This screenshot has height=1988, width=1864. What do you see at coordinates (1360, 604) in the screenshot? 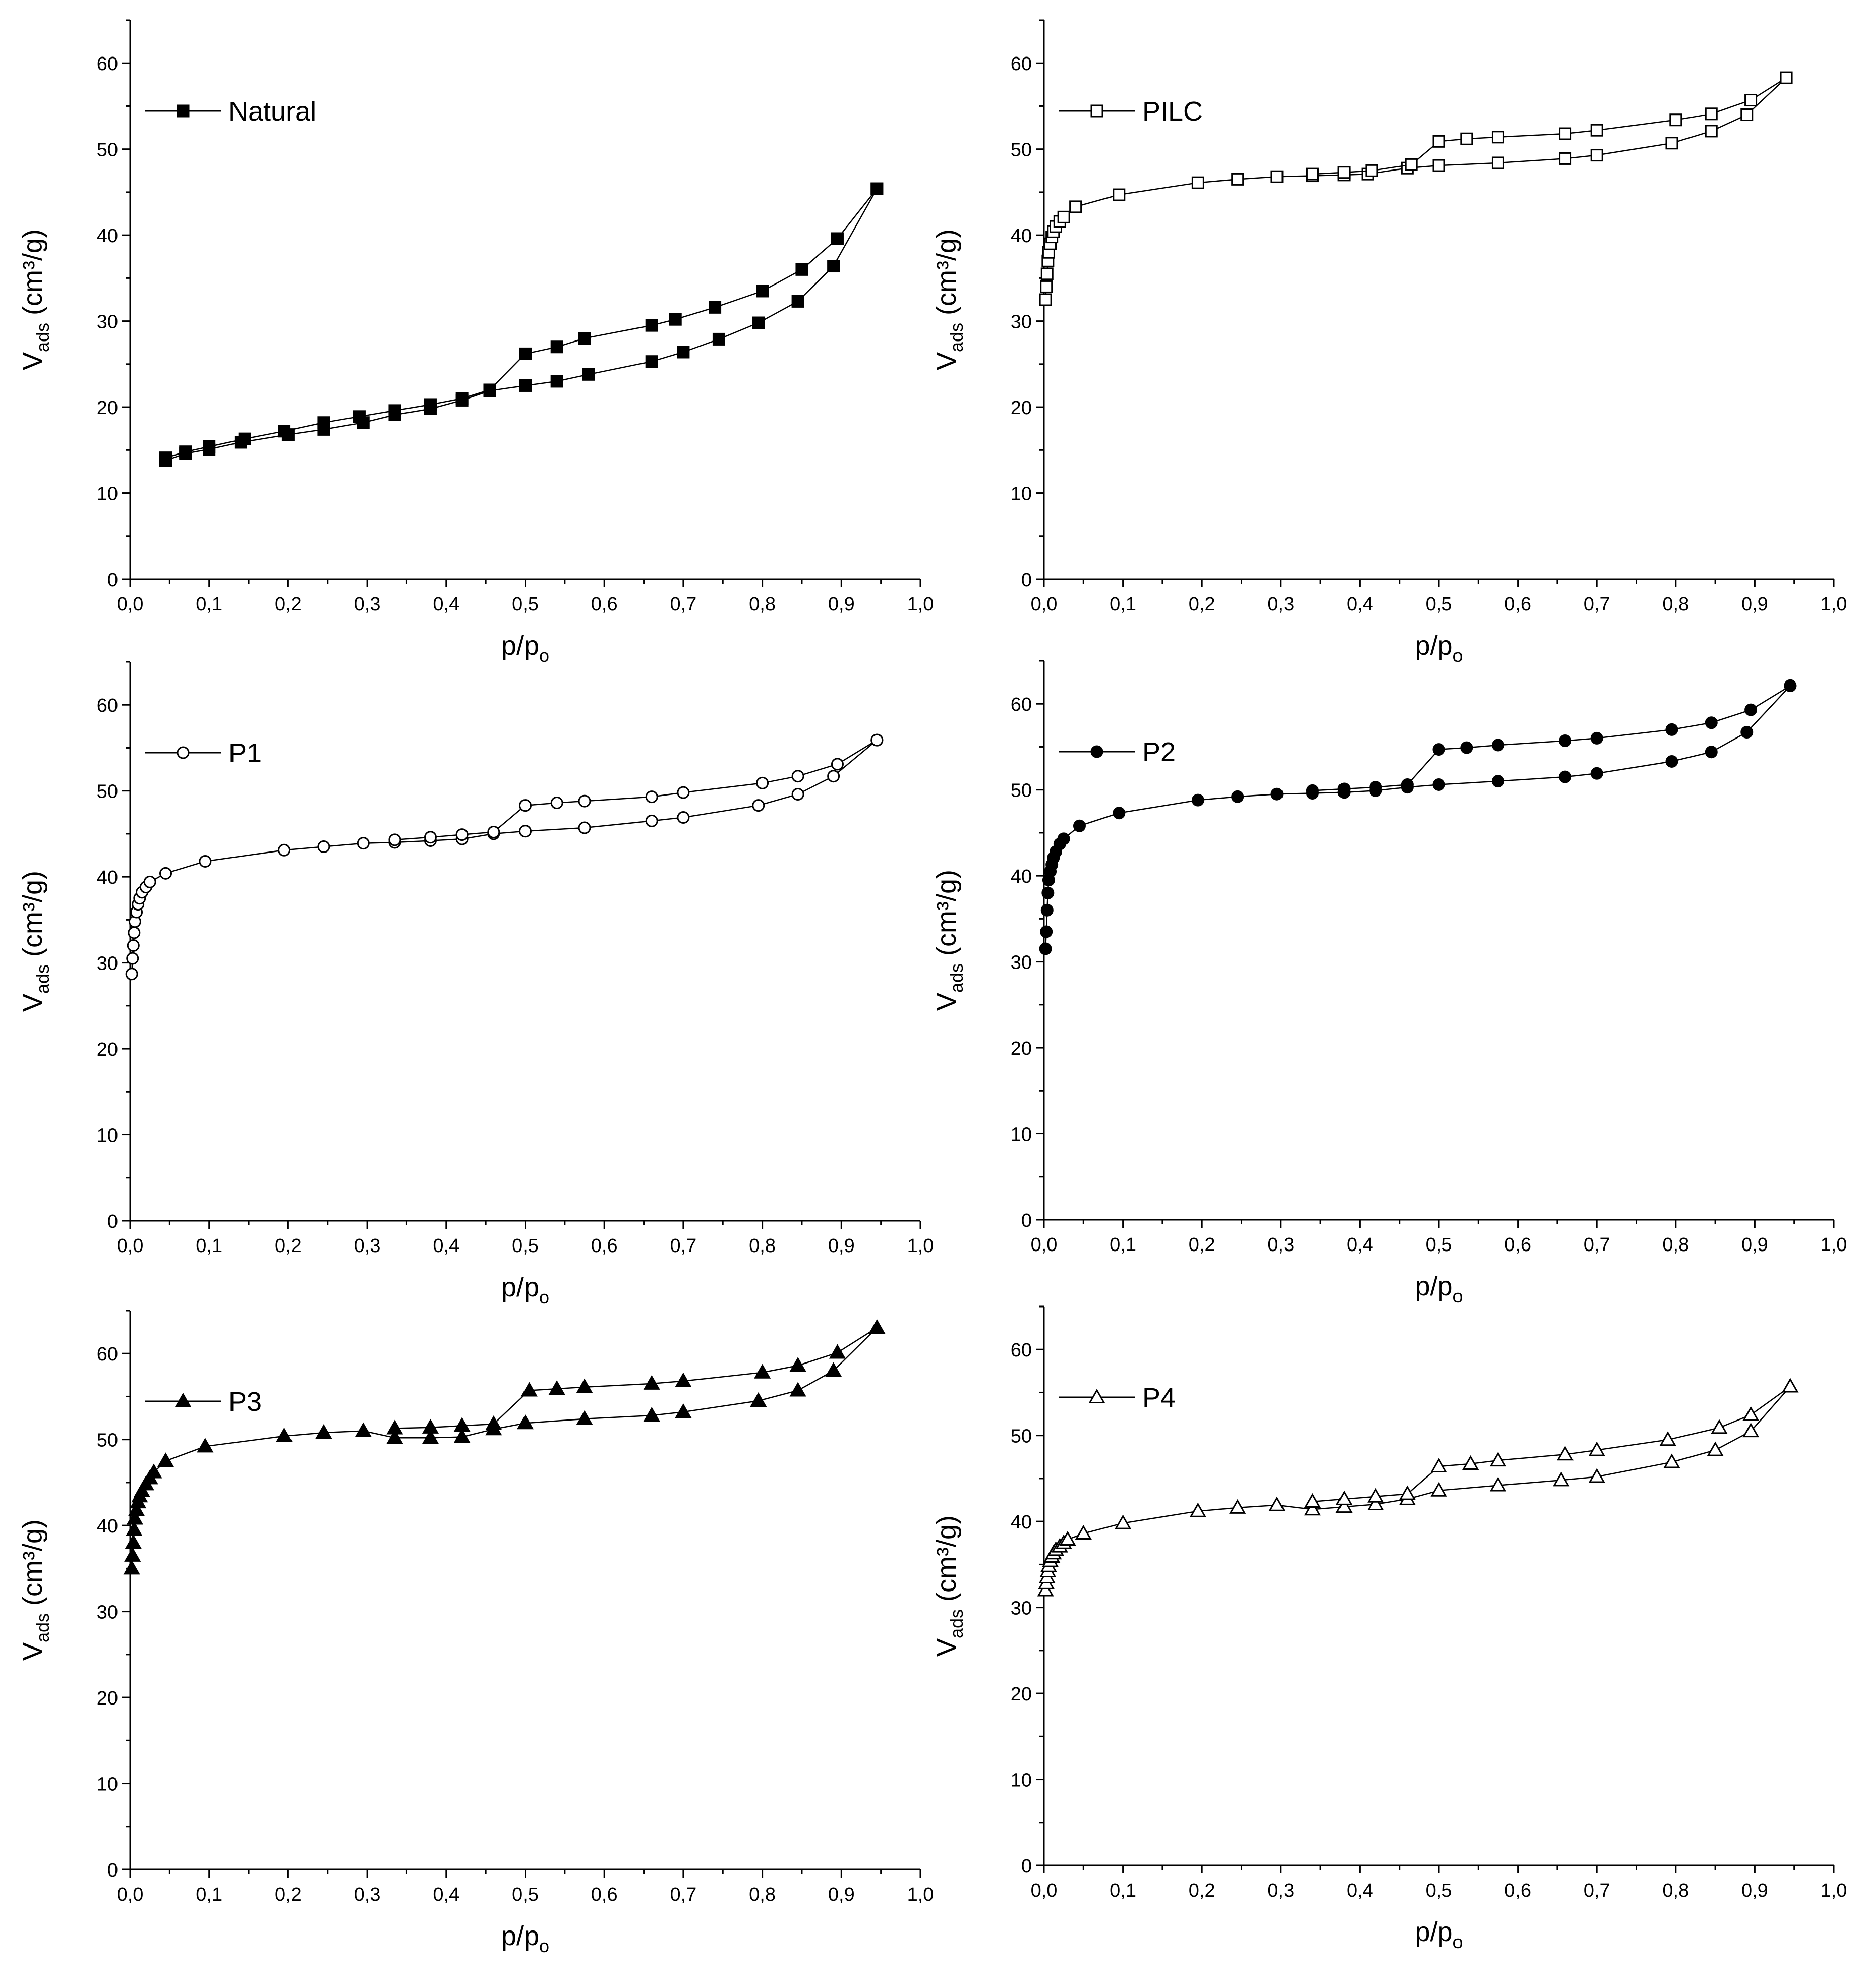
I see `x-tick-label: 0,4` at bounding box center [1360, 604].